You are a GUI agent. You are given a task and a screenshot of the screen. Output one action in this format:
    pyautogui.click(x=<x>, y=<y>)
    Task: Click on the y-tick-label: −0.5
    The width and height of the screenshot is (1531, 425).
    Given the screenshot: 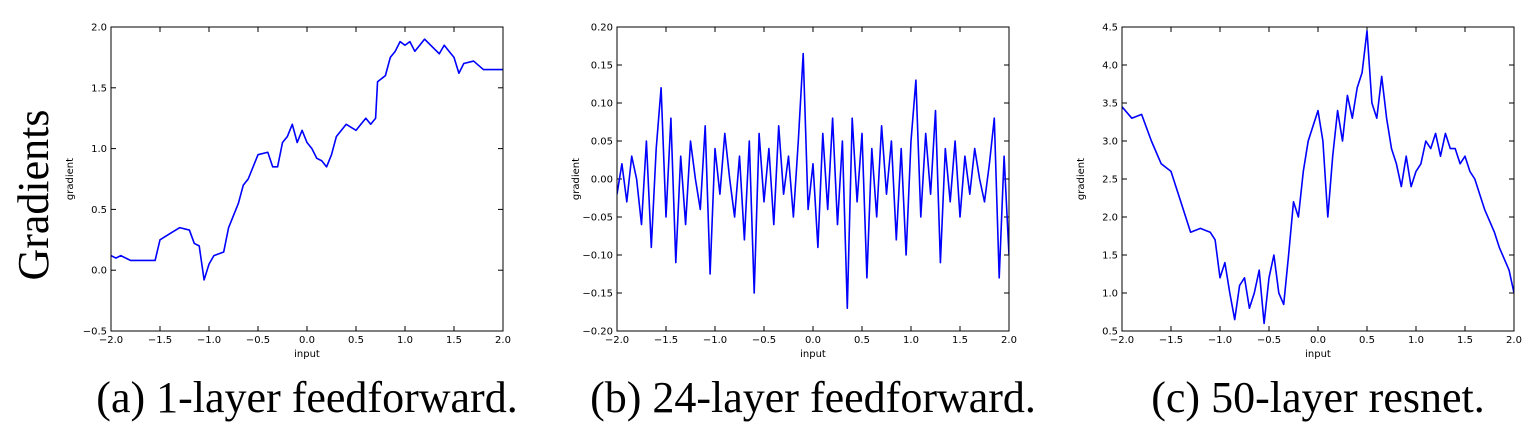 What is the action you would take?
    pyautogui.click(x=95, y=332)
    